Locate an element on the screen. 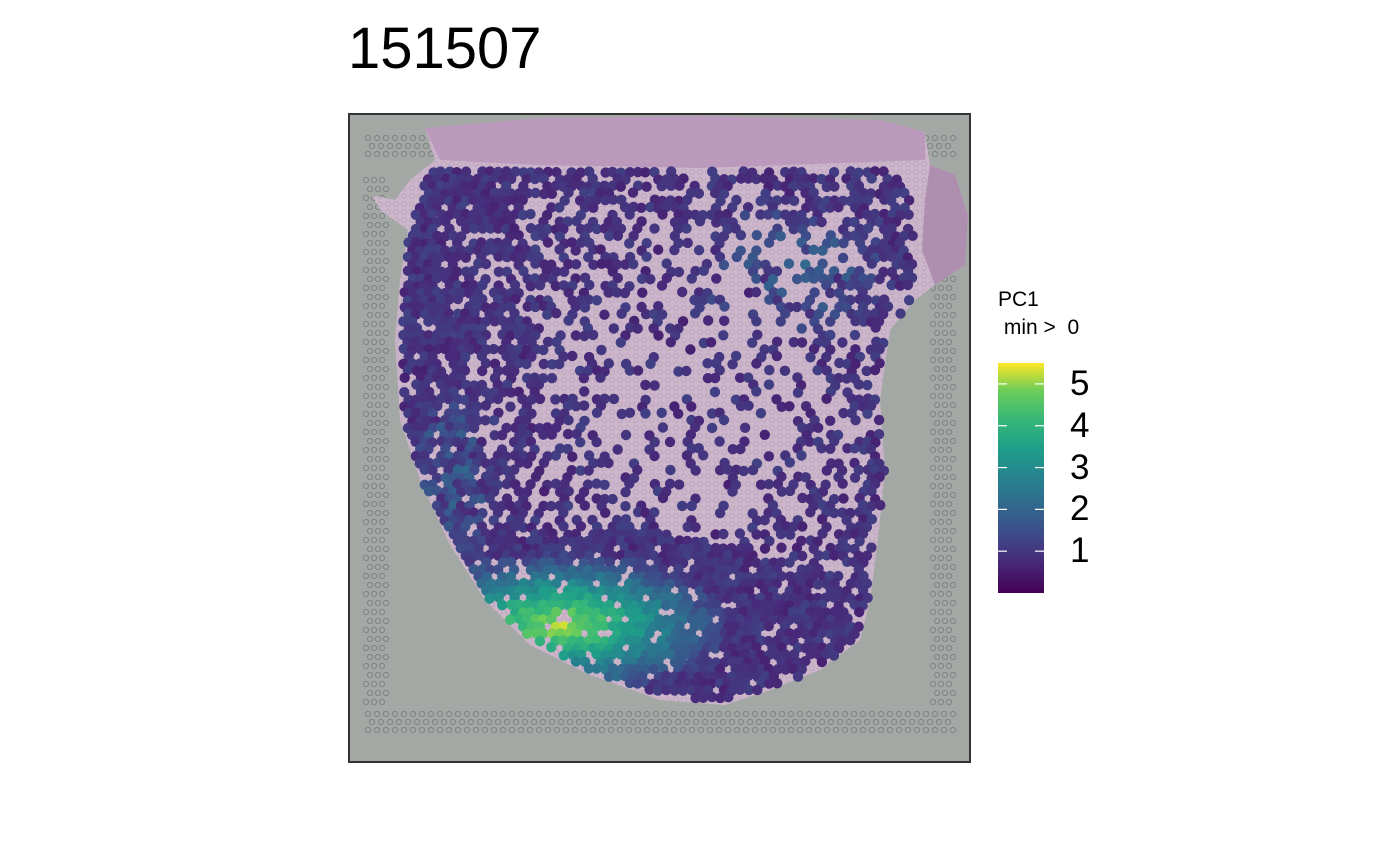  legend-tick-marks is located at coordinates (1021, 467).